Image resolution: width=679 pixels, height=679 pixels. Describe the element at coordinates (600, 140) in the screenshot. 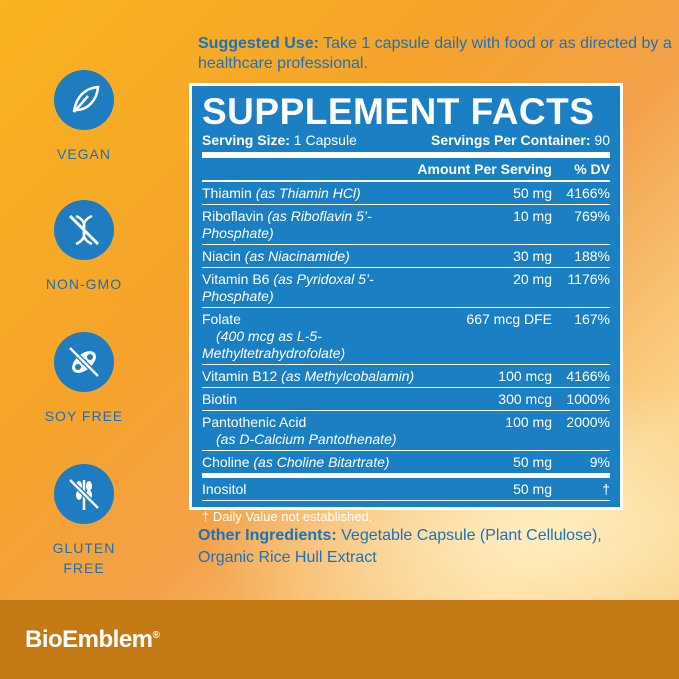

I see `servings-count: 90` at that location.